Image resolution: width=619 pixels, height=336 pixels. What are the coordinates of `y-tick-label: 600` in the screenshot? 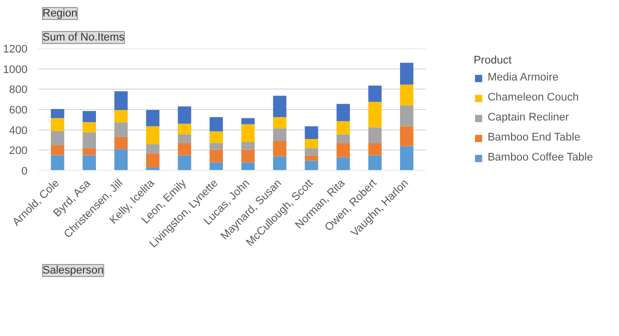 It's located at (18, 110).